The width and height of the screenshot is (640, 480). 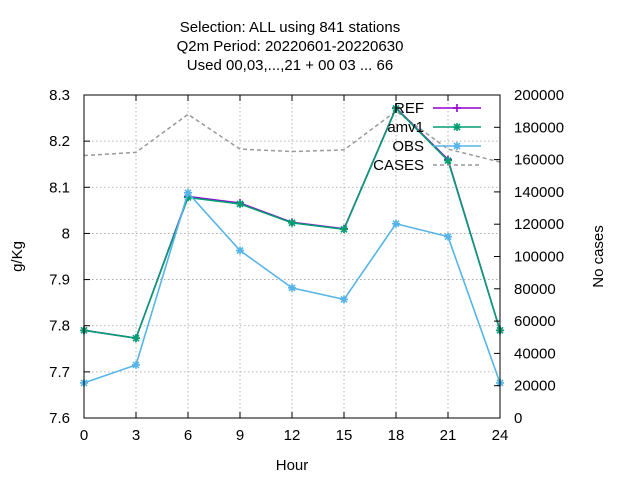 I want to click on x-tick-label: 9, so click(x=240, y=435).